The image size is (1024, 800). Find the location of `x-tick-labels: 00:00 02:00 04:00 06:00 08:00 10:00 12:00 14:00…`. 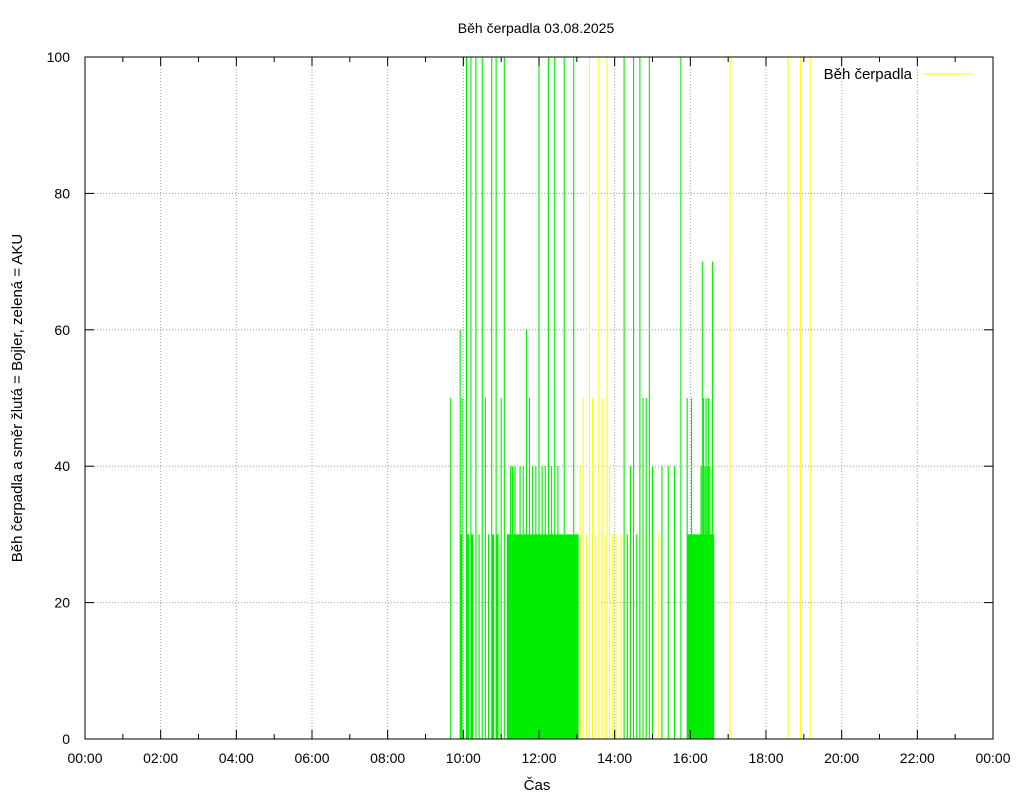

x-tick-labels: 00:00 02:00 04:00 06:00 08:00 10:00 12:00 14:00… is located at coordinates (538, 758).